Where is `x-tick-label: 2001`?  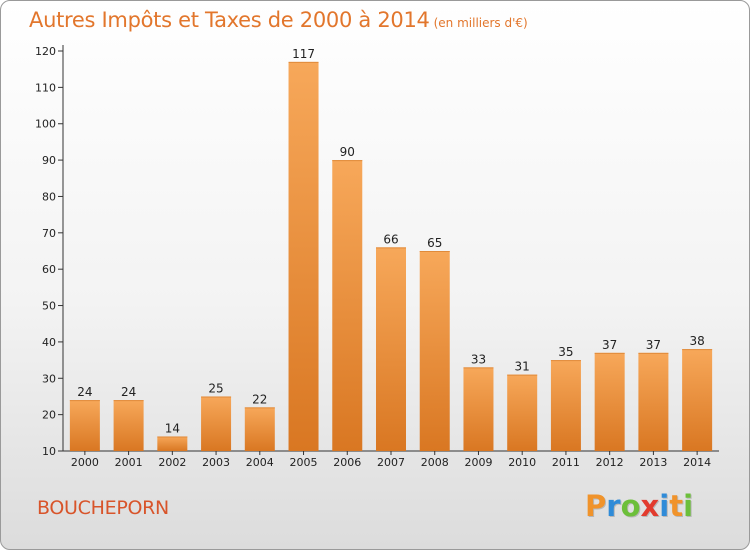 x-tick-label: 2001 is located at coordinates (129, 462).